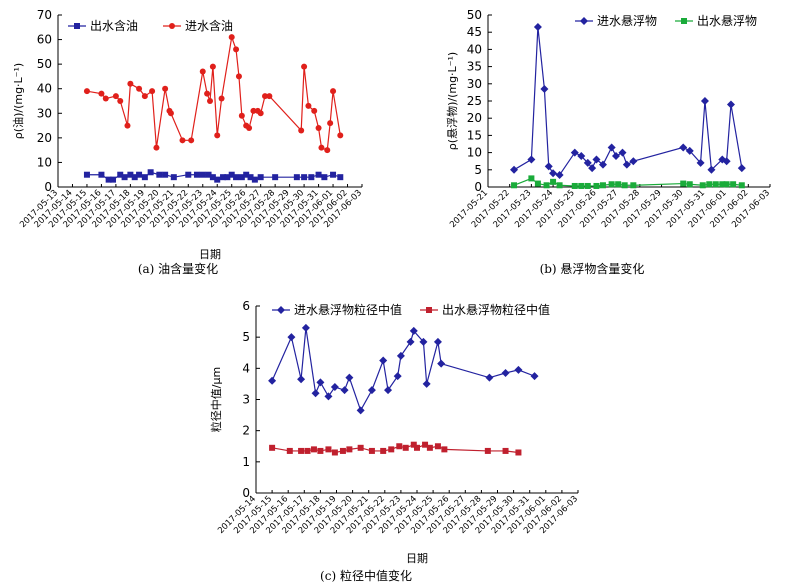 The height and width of the screenshot is (588, 800). I want to click on legend-label: 出水悬浮物粒径中值, so click(496, 309).